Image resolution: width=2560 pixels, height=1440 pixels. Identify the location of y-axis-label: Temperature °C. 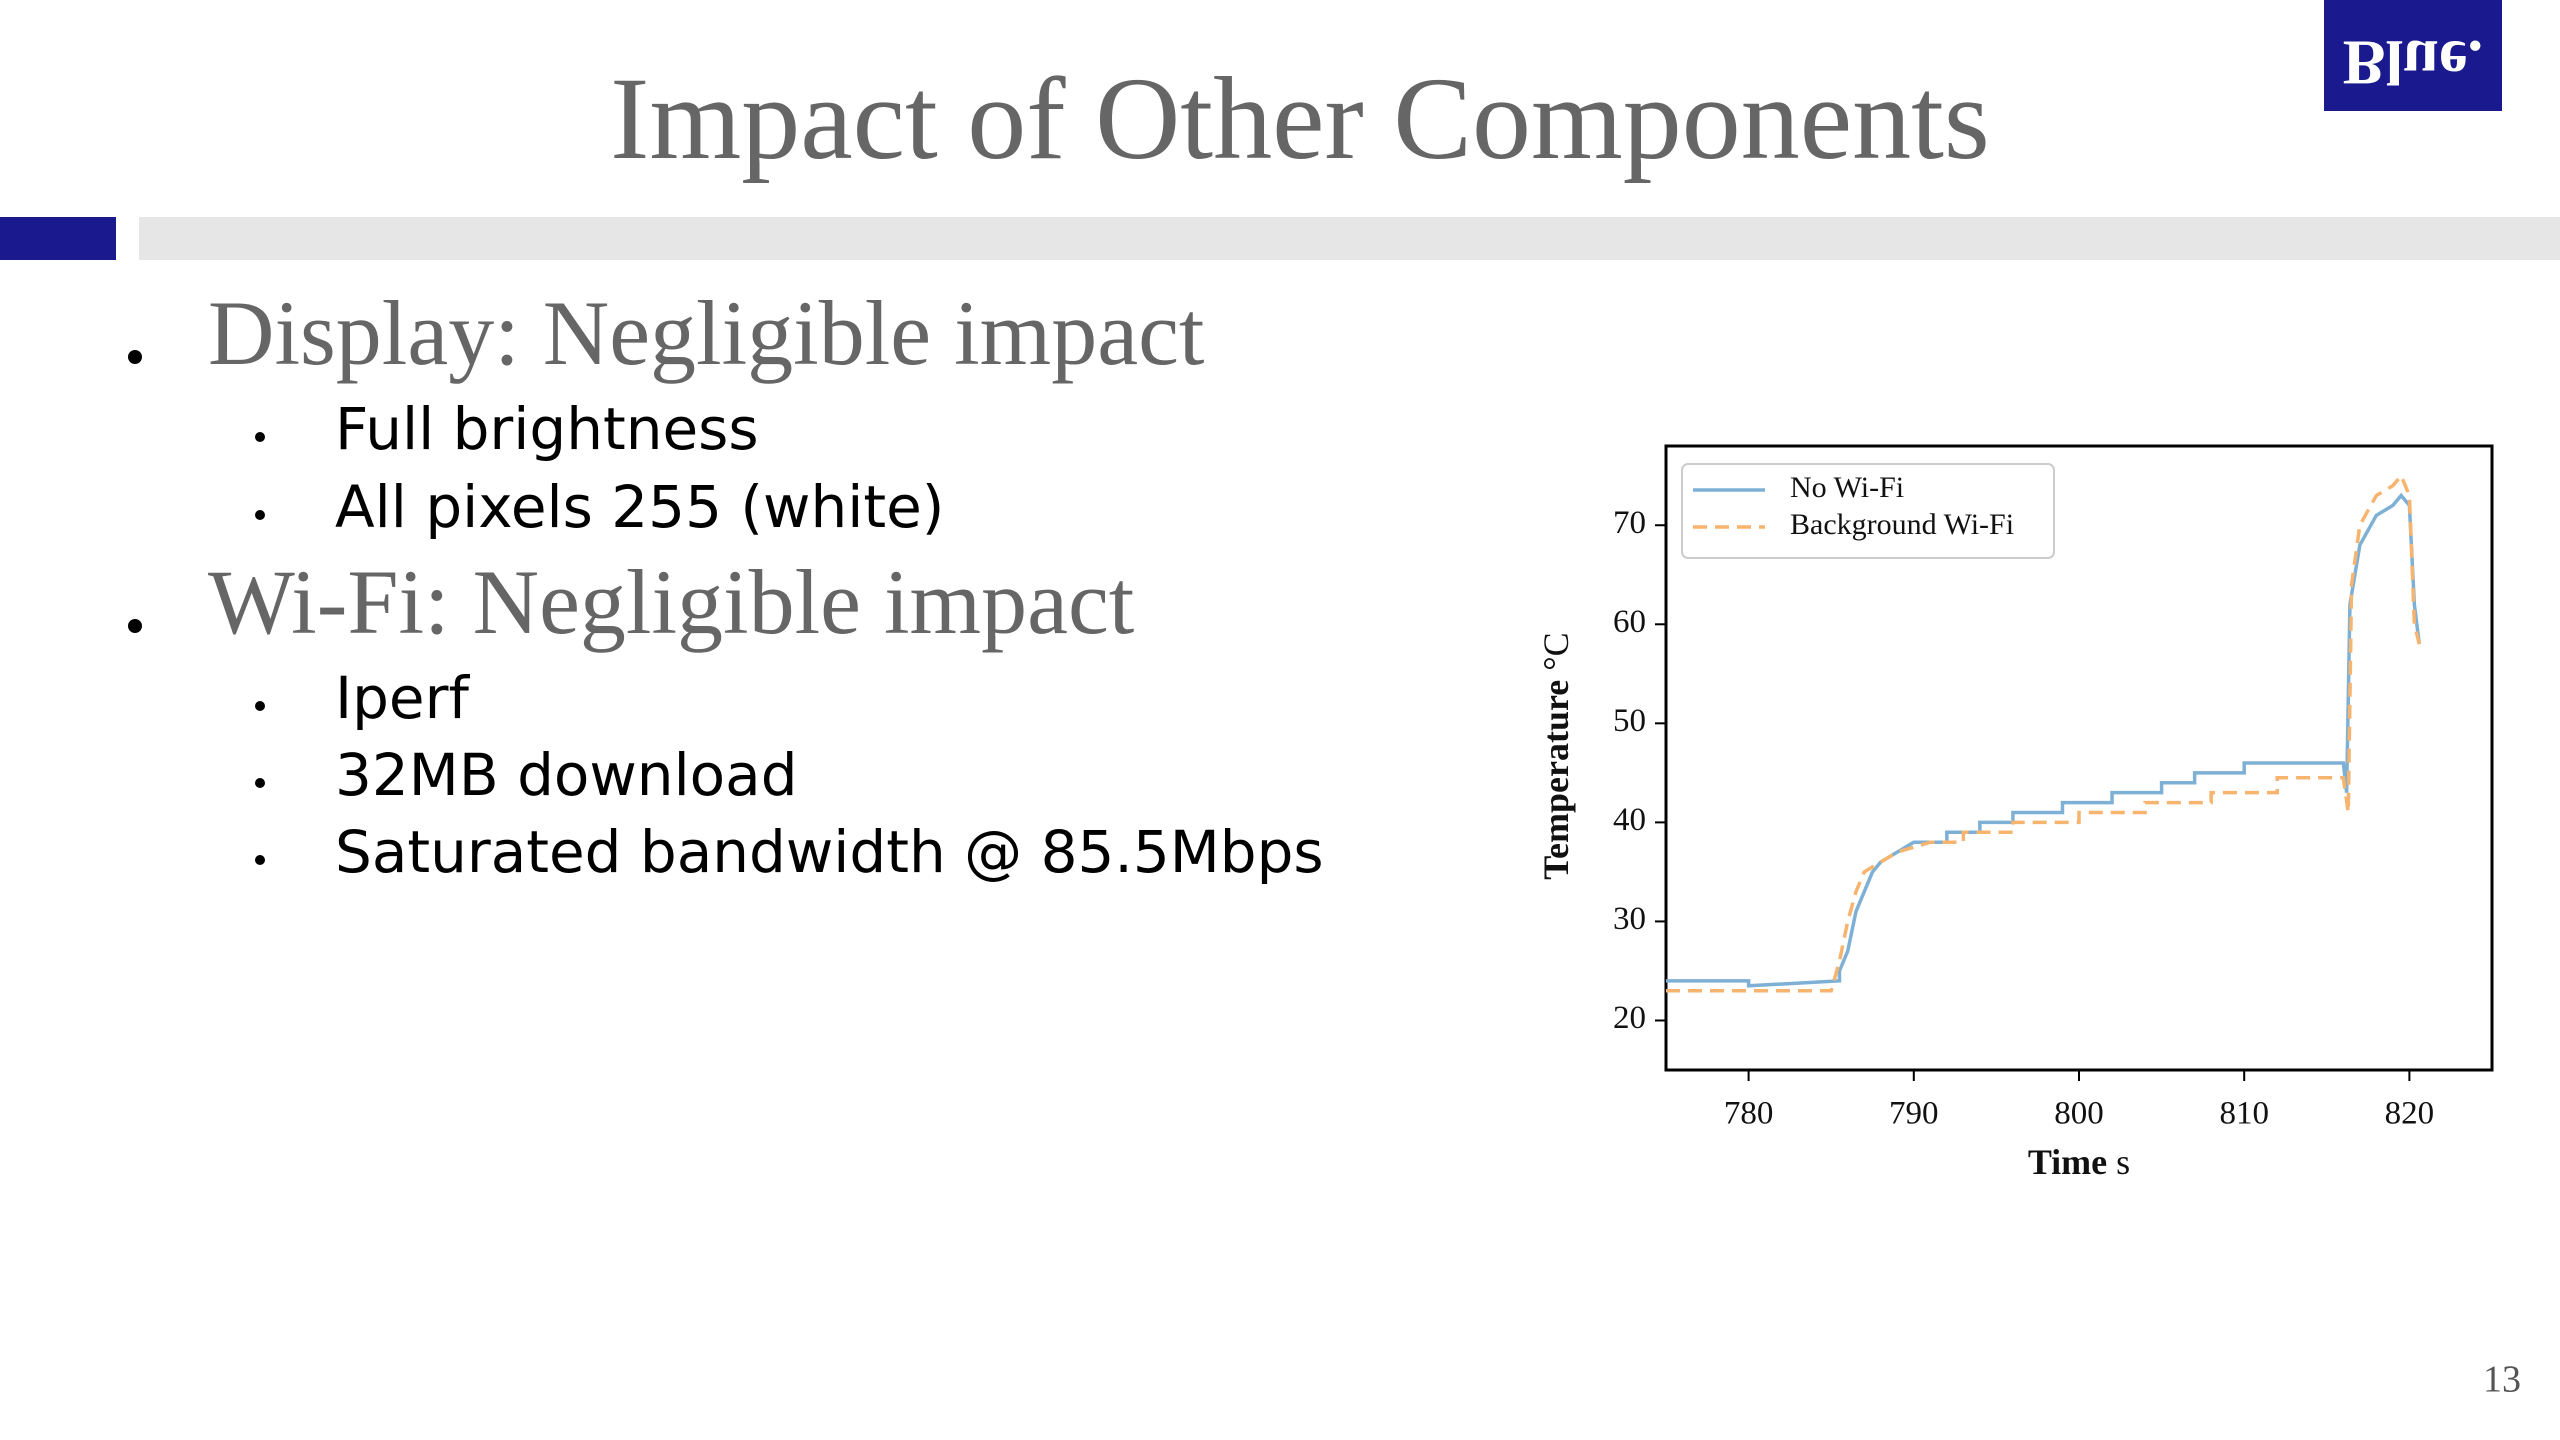
(1556, 755).